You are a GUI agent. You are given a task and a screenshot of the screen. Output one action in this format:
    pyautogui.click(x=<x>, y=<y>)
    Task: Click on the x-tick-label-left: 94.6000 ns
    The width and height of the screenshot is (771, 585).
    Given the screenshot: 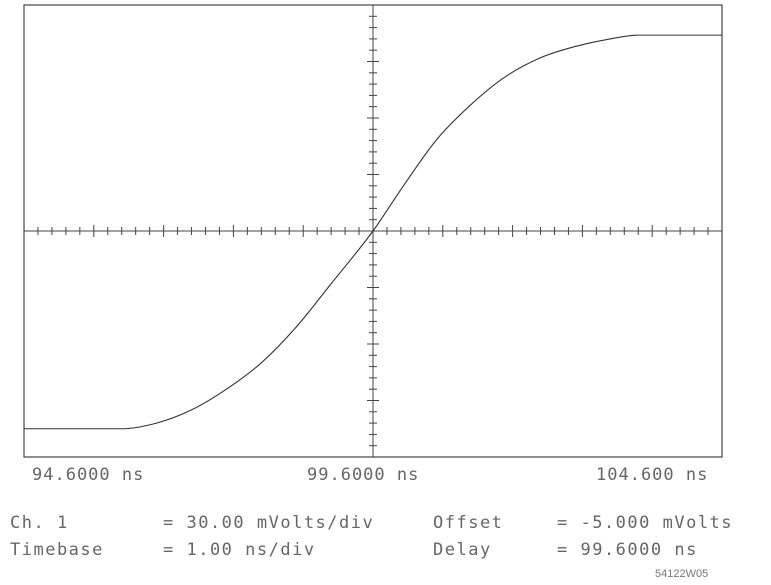 What is the action you would take?
    pyautogui.click(x=88, y=475)
    